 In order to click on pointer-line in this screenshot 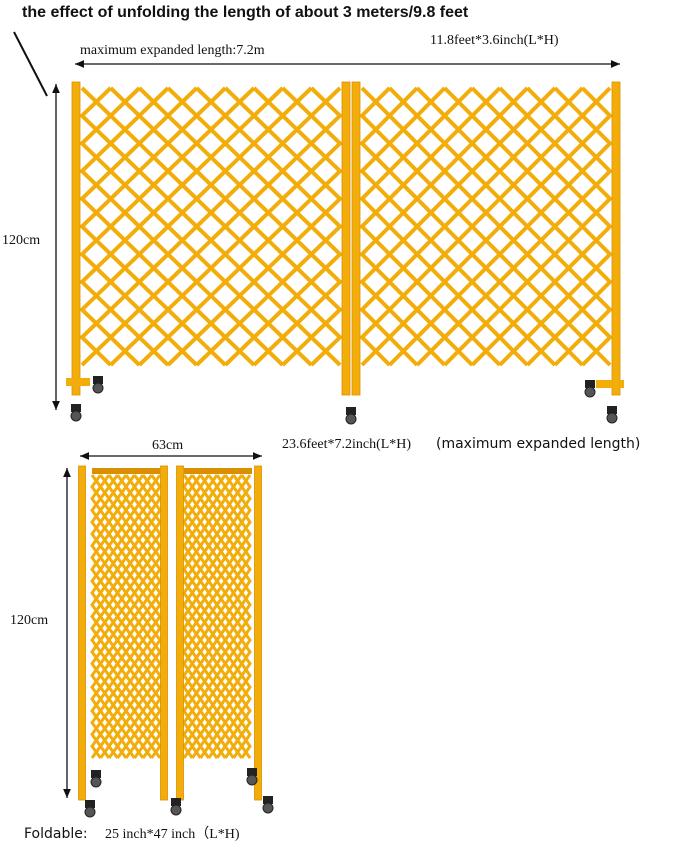, I will do `click(30, 64)`.